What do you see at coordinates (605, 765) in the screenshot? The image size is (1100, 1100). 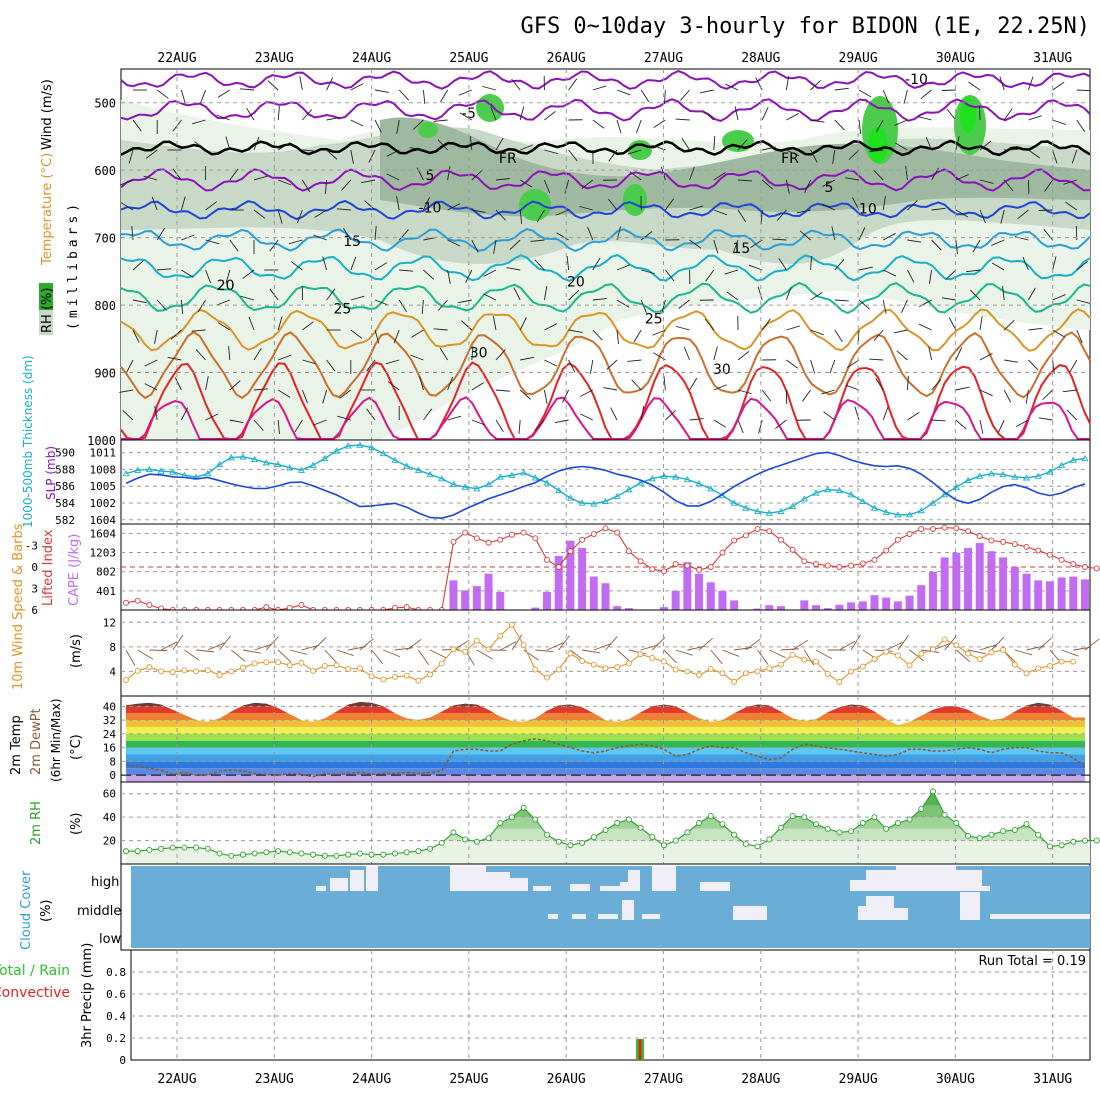 I see `temp-band` at bounding box center [605, 765].